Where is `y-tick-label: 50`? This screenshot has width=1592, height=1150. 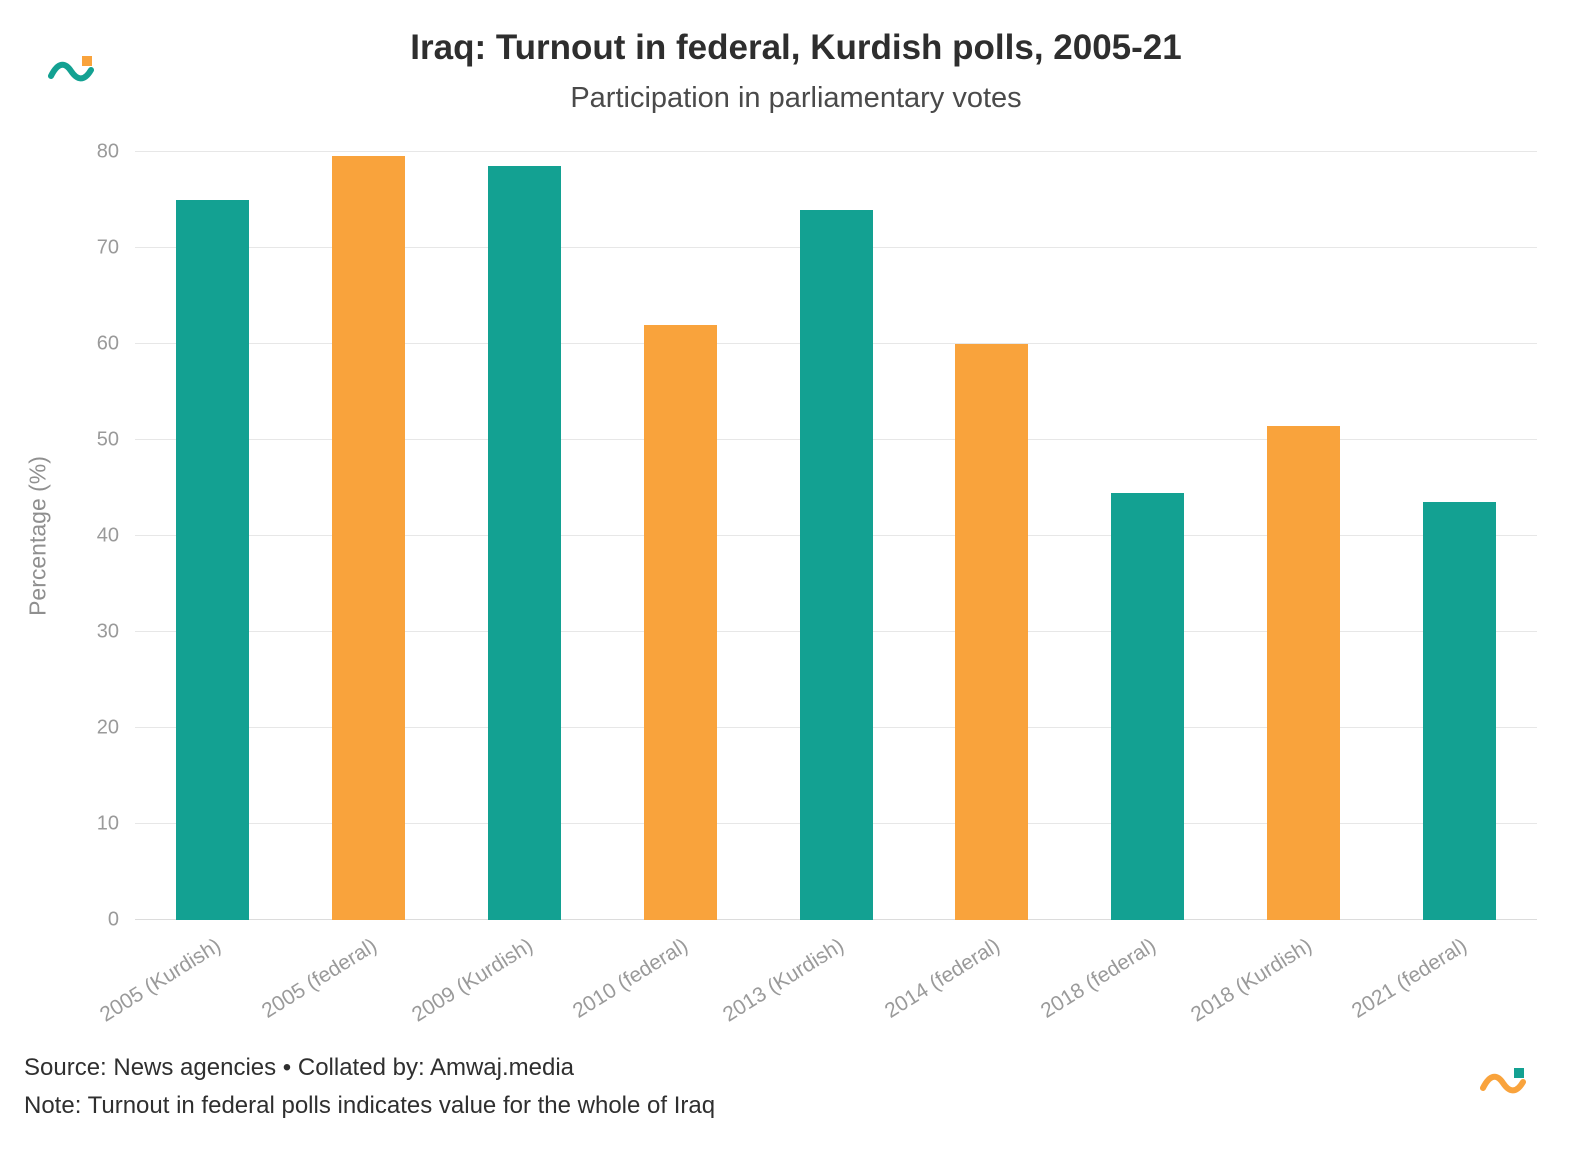
y-tick-label: 50 is located at coordinates (107, 439).